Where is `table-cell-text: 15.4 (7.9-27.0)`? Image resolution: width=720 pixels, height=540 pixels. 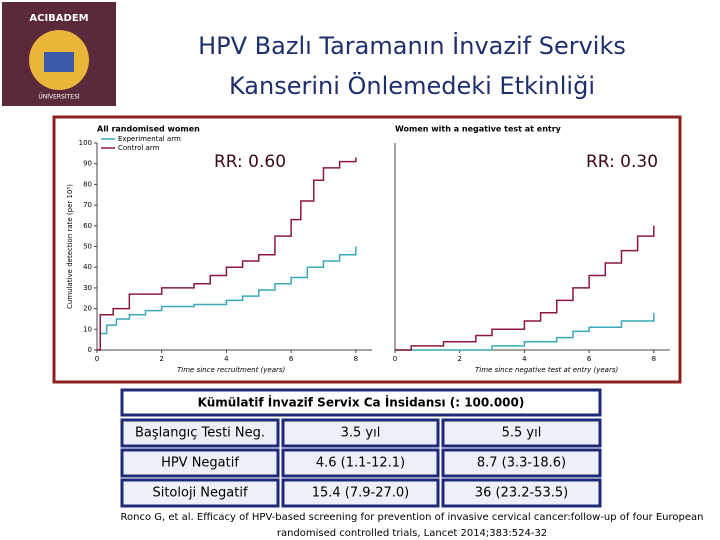
table-cell-text: 15.4 (7.9-27.0) is located at coordinates (361, 493).